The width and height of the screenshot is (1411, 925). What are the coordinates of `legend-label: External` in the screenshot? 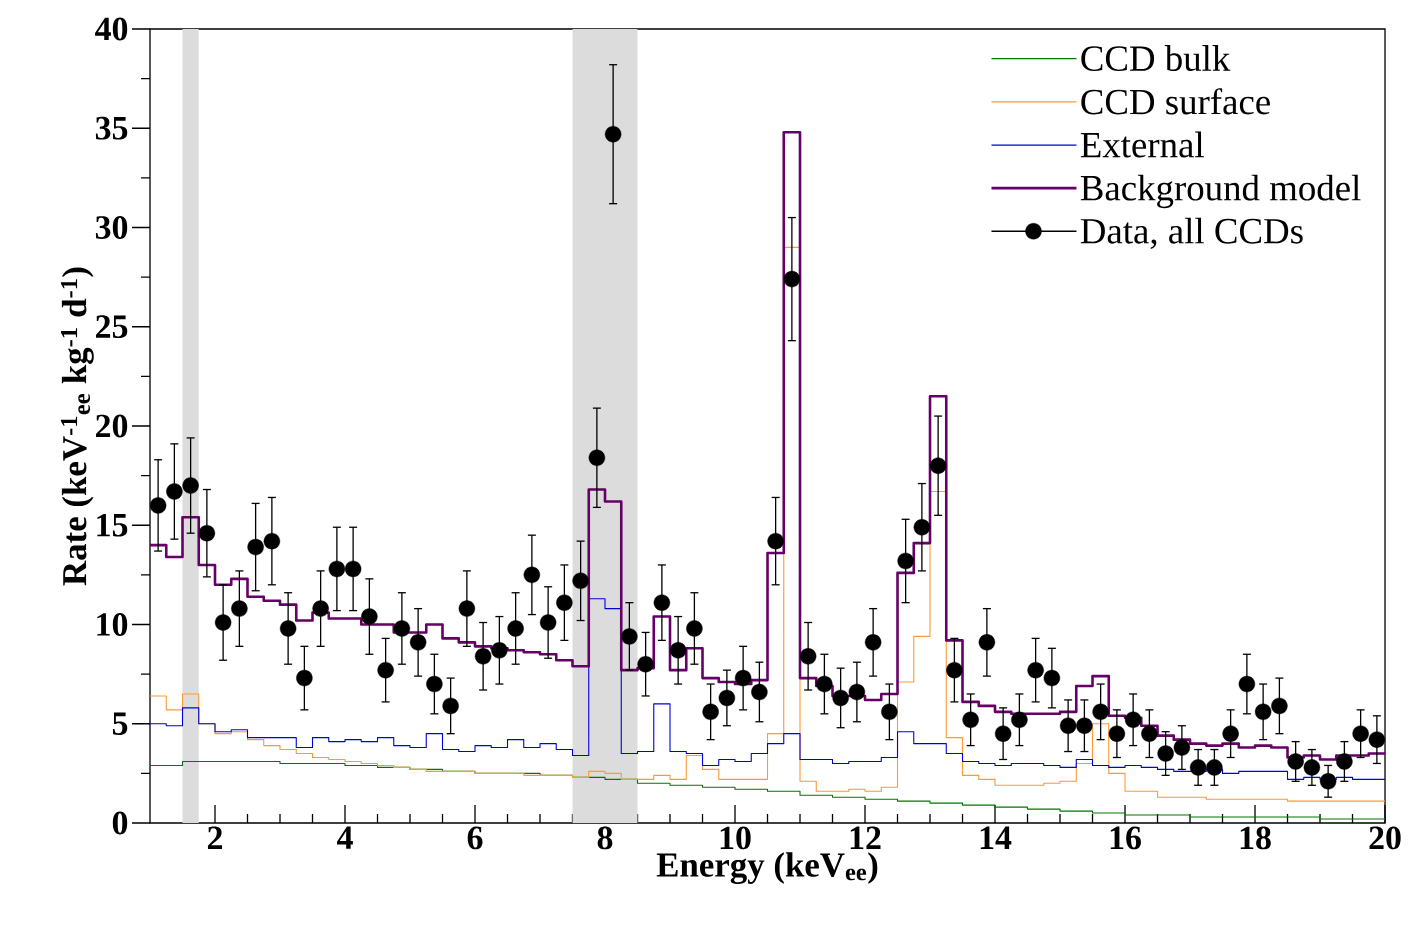 It's located at (1142, 144).